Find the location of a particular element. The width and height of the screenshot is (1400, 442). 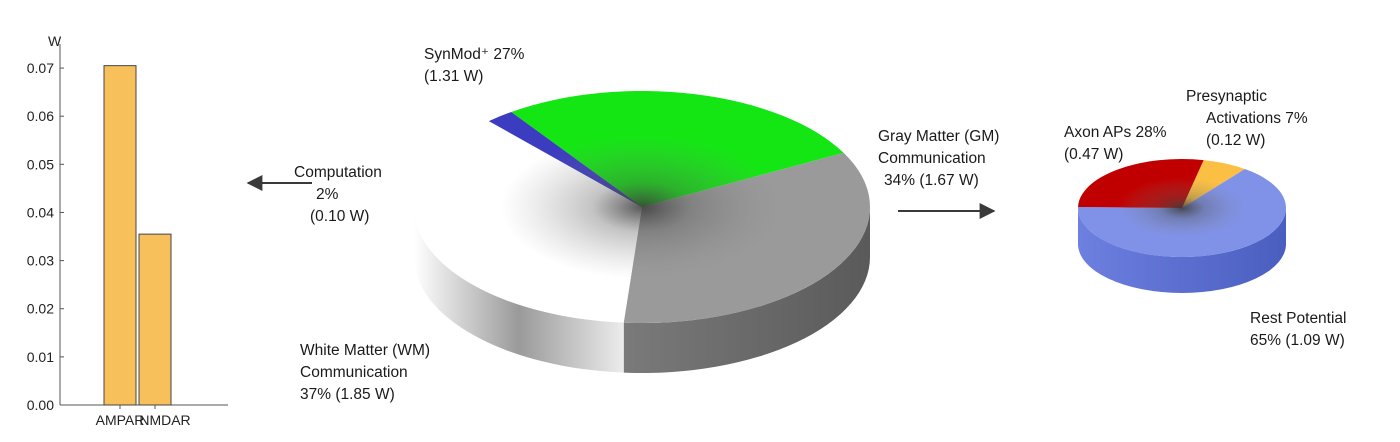

communication-pie-chart is located at coordinates (1182, 226).